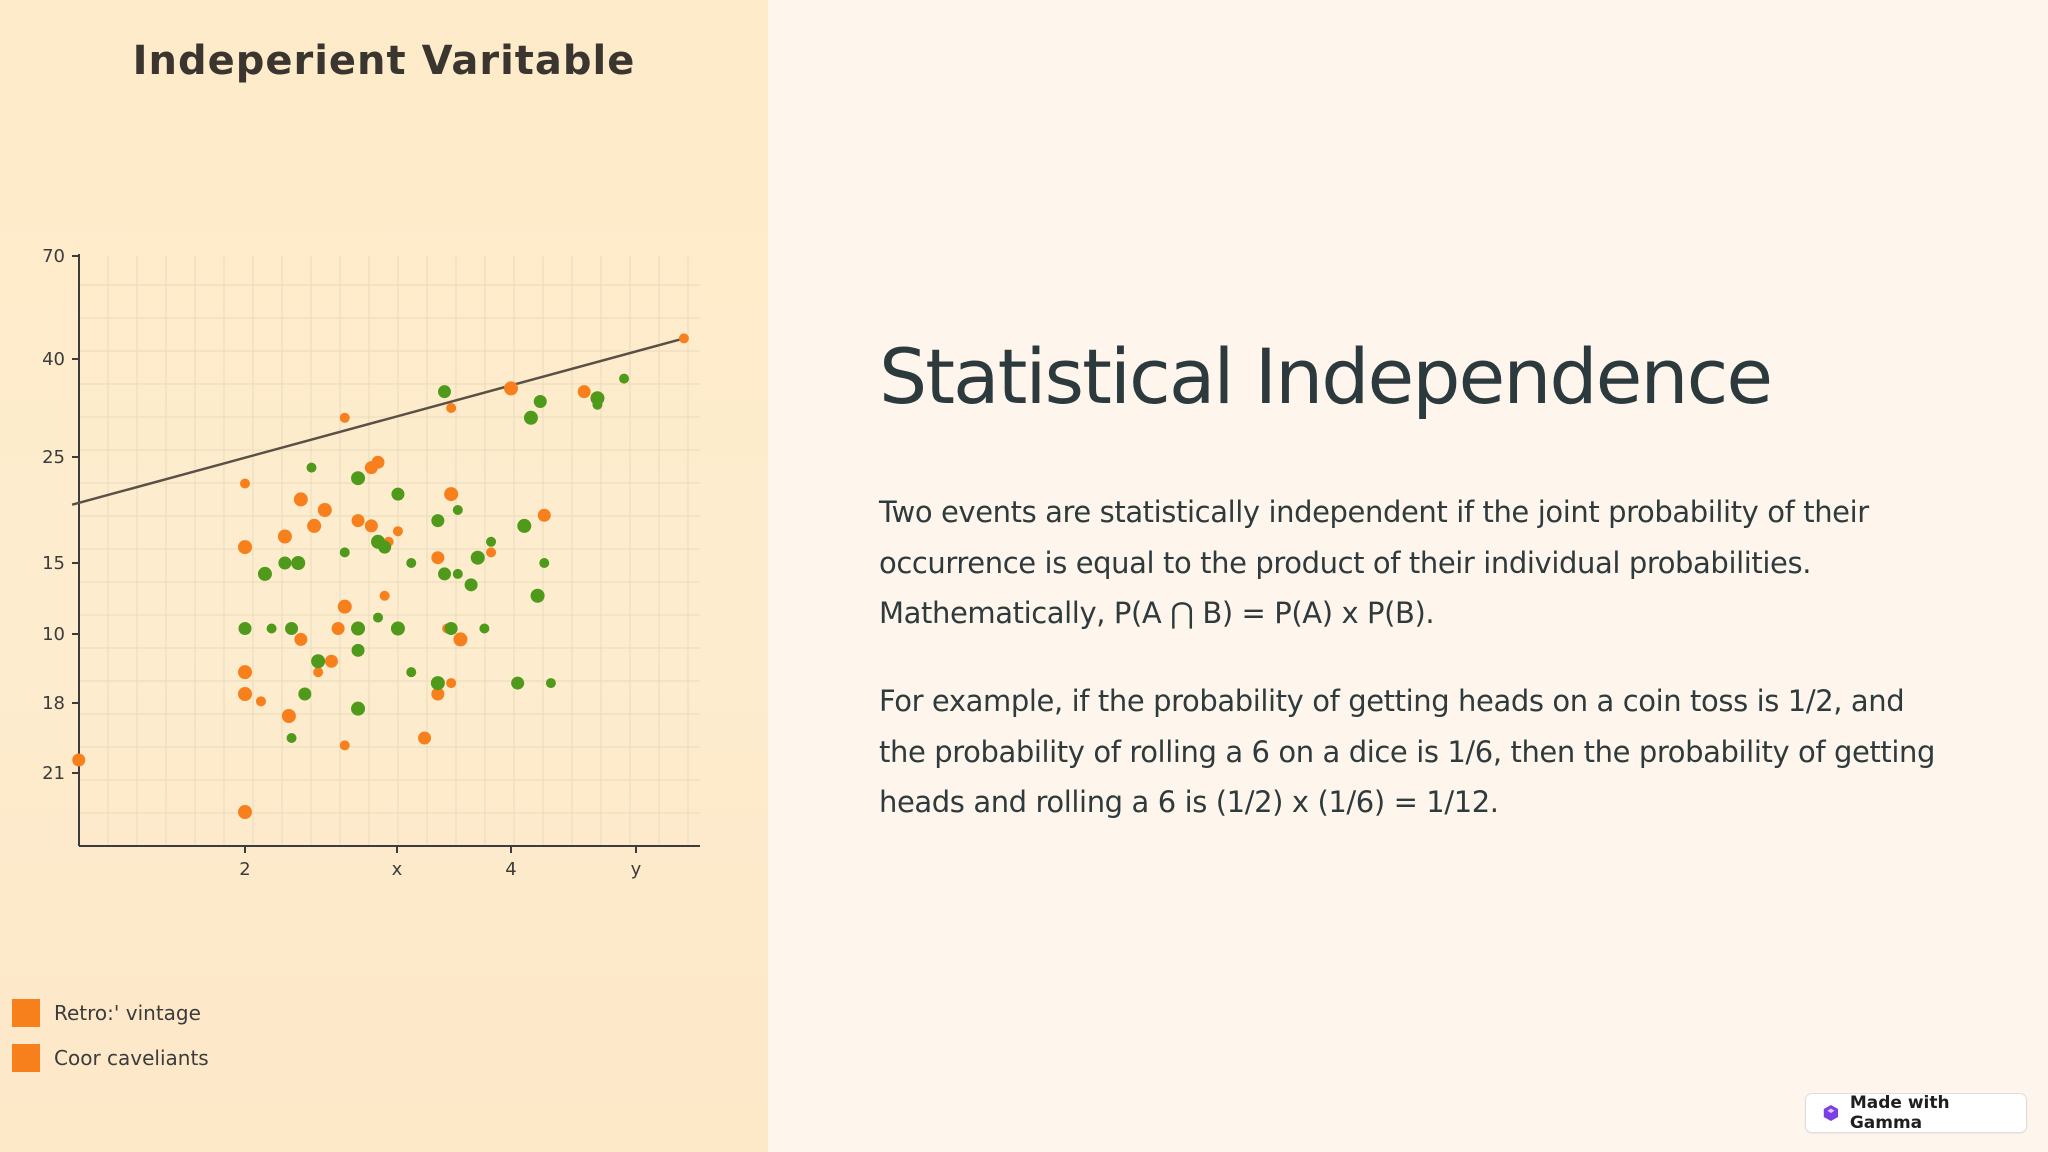 This screenshot has height=1152, width=2048. What do you see at coordinates (380, 576) in the screenshot?
I see `chart-points` at bounding box center [380, 576].